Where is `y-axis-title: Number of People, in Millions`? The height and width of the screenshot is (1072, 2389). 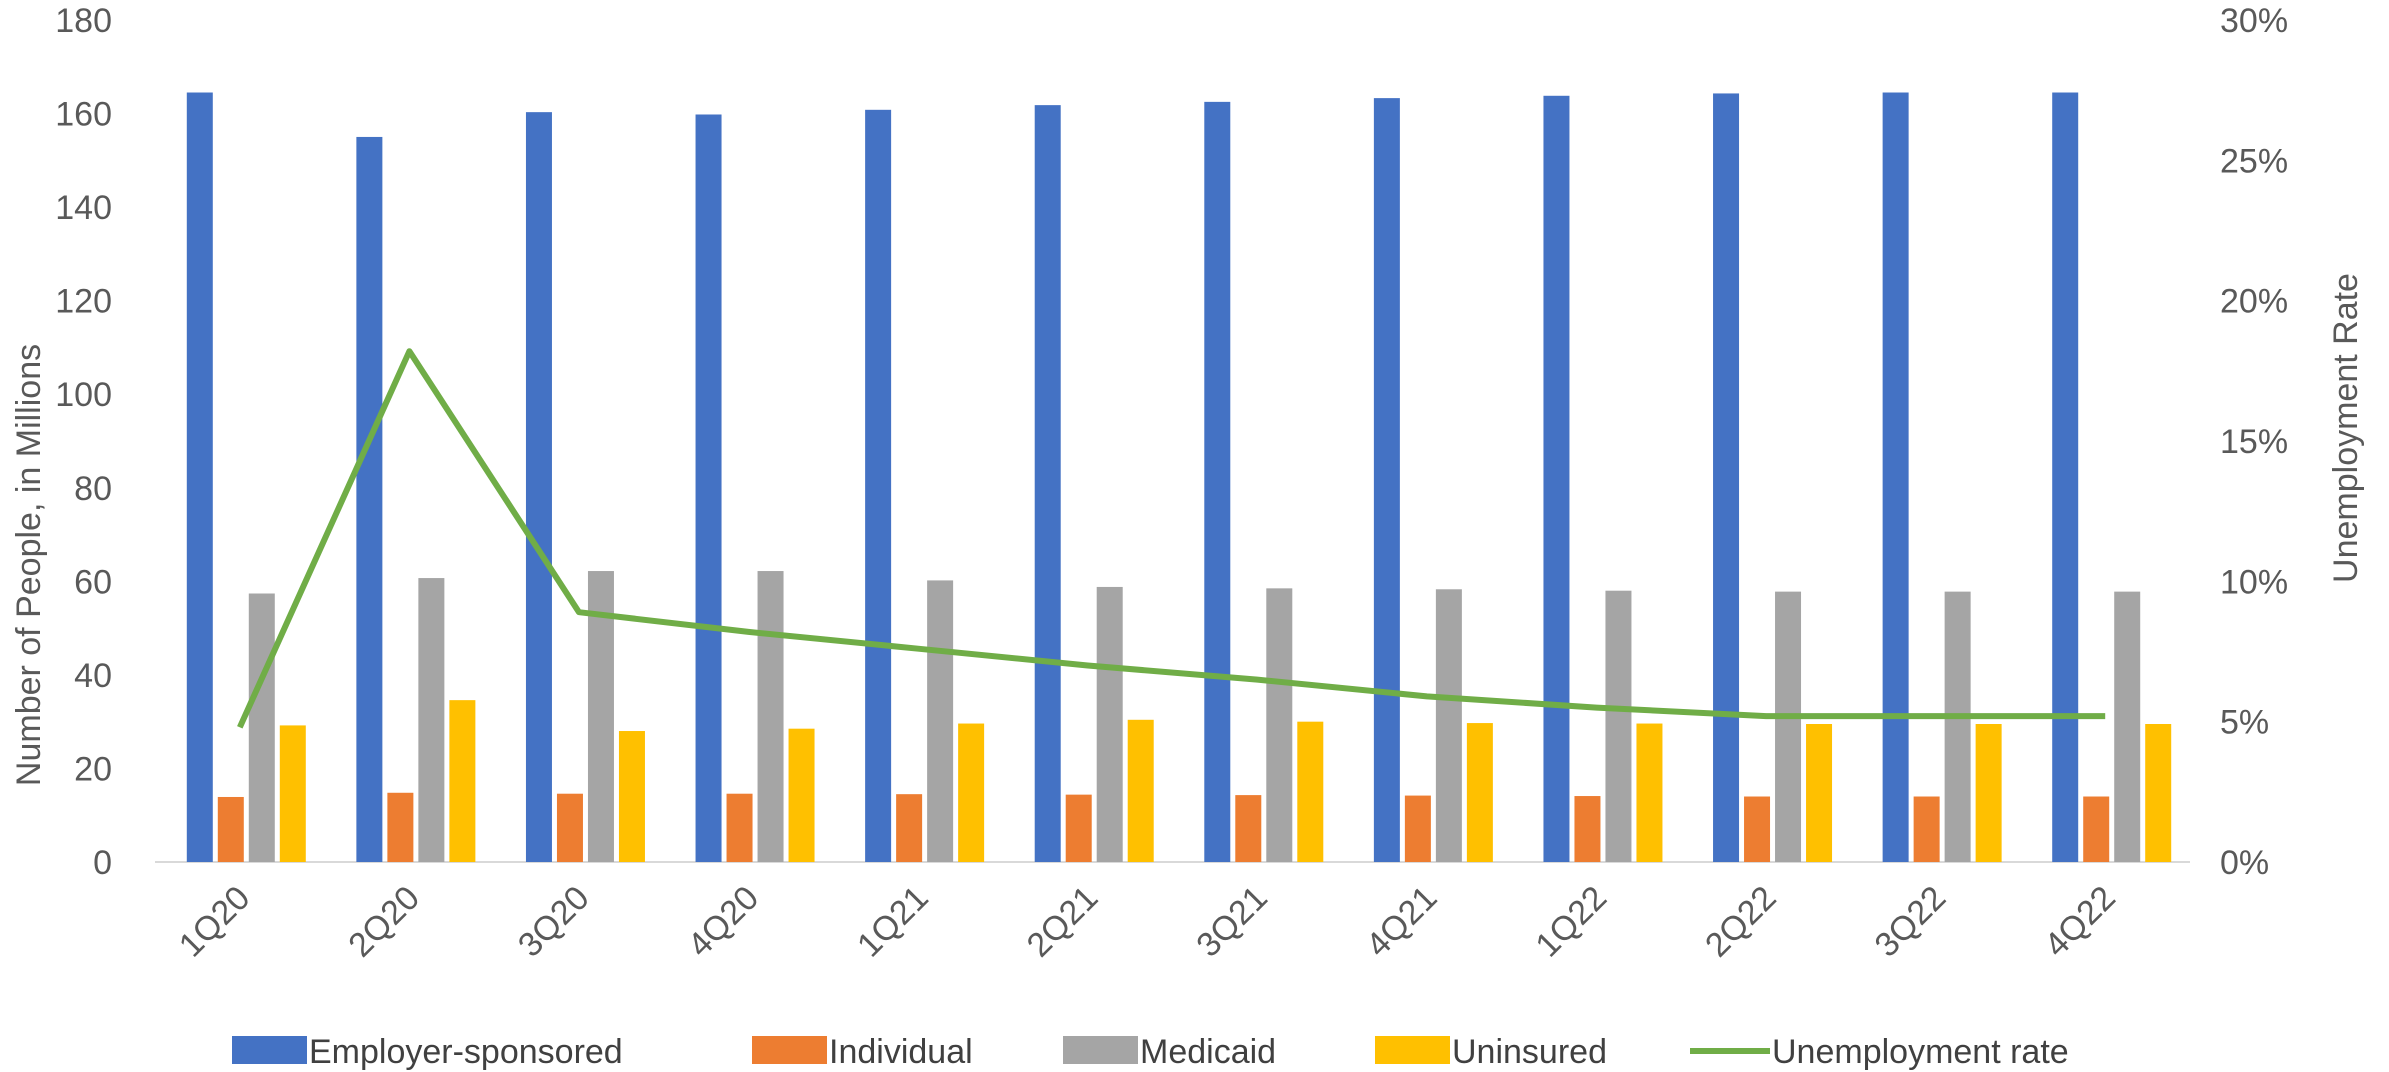 y-axis-title: Number of People, in Millions is located at coordinates (29, 565).